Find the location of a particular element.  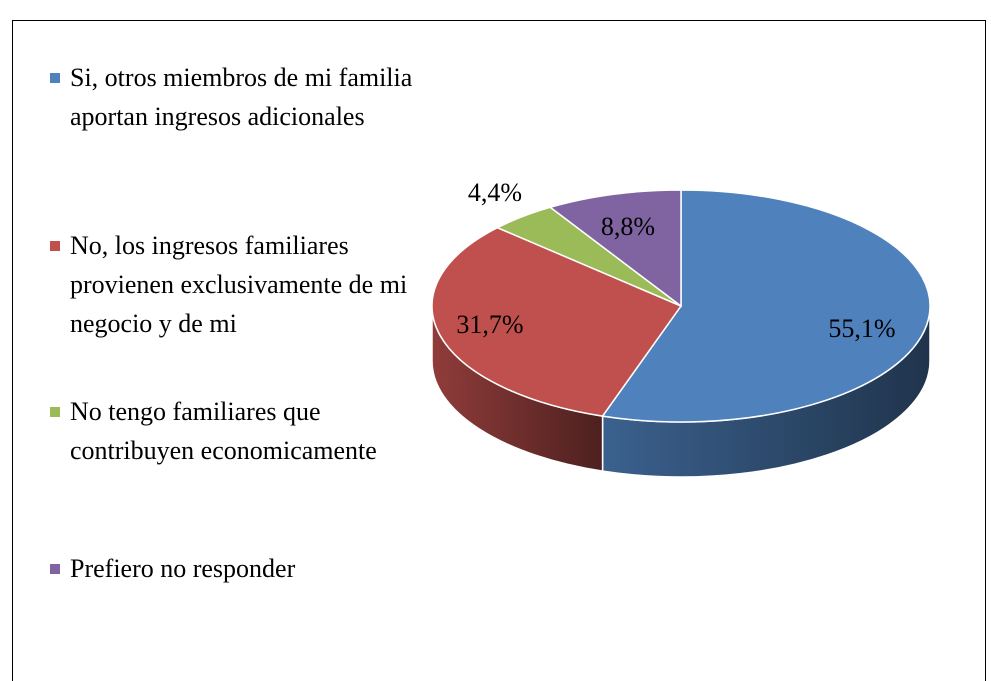

legend-label: Prefiero no responder is located at coordinates (183, 568).